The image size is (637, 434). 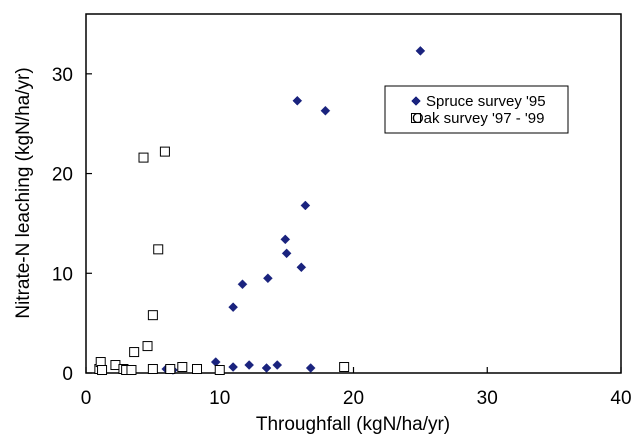 What do you see at coordinates (67, 374) in the screenshot?
I see `y-tick-label: 0` at bounding box center [67, 374].